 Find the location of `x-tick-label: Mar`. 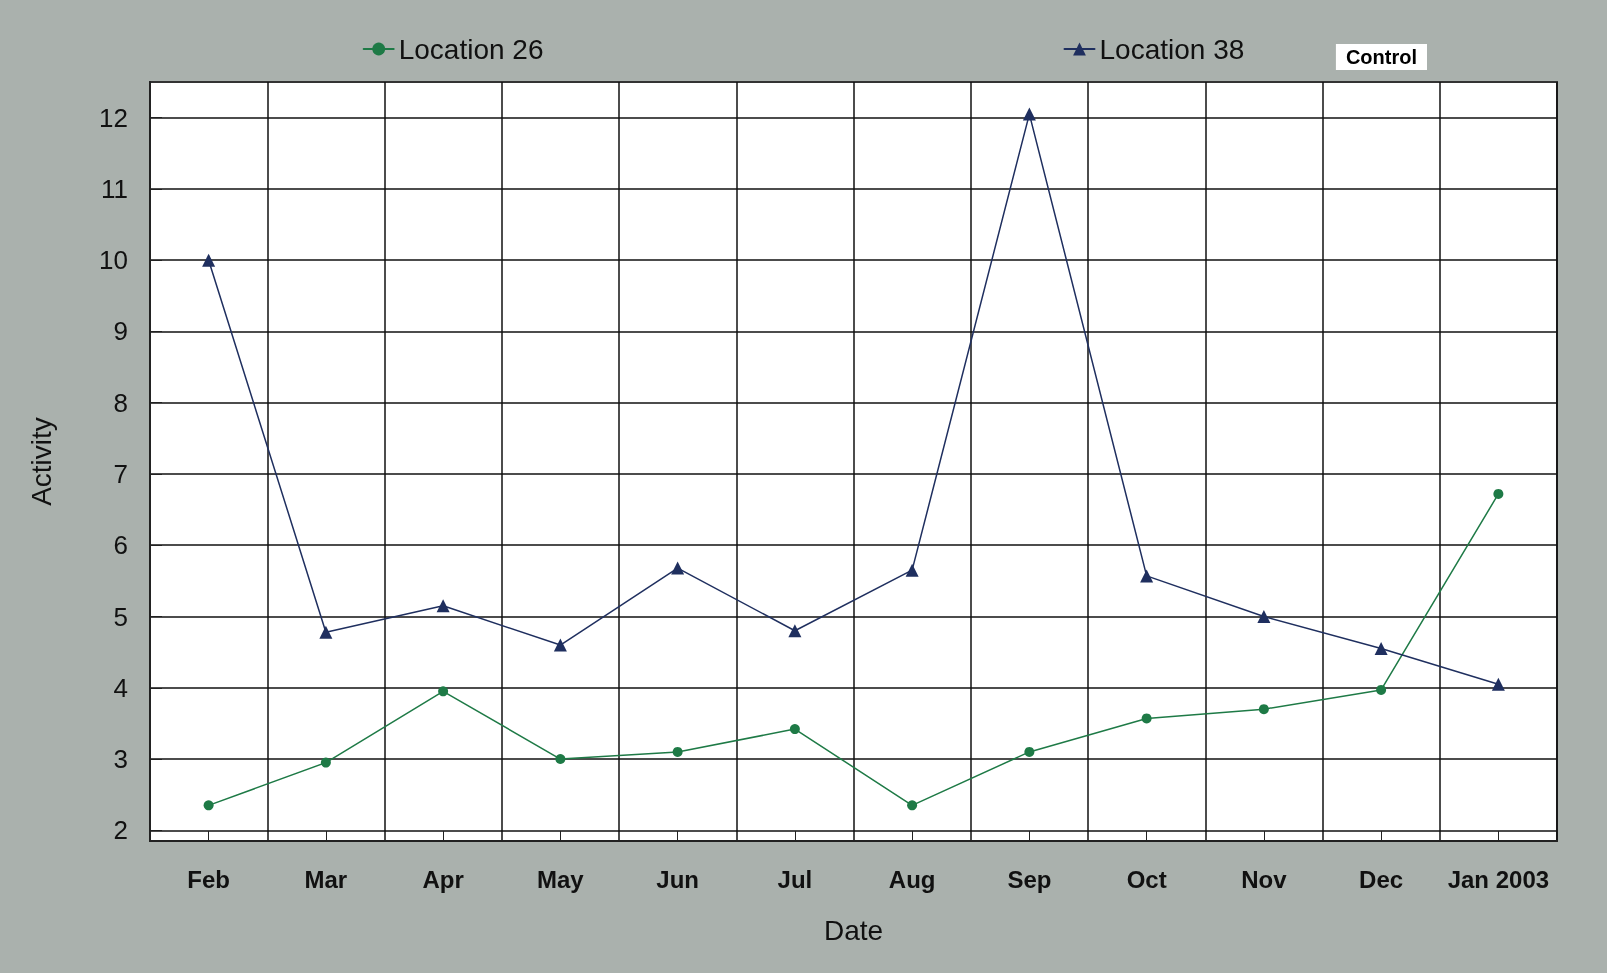

x-tick-label: Mar is located at coordinates (326, 879).